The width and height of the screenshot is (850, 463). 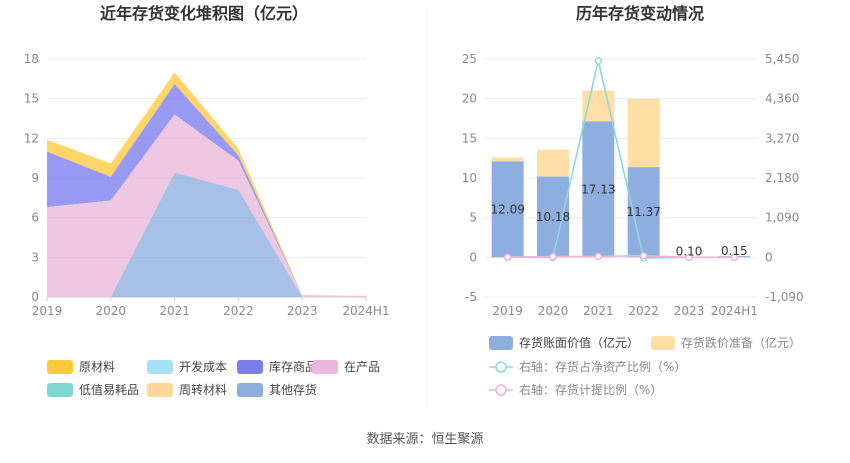 I want to click on right-x-tick-label: 2020, so click(x=553, y=311).